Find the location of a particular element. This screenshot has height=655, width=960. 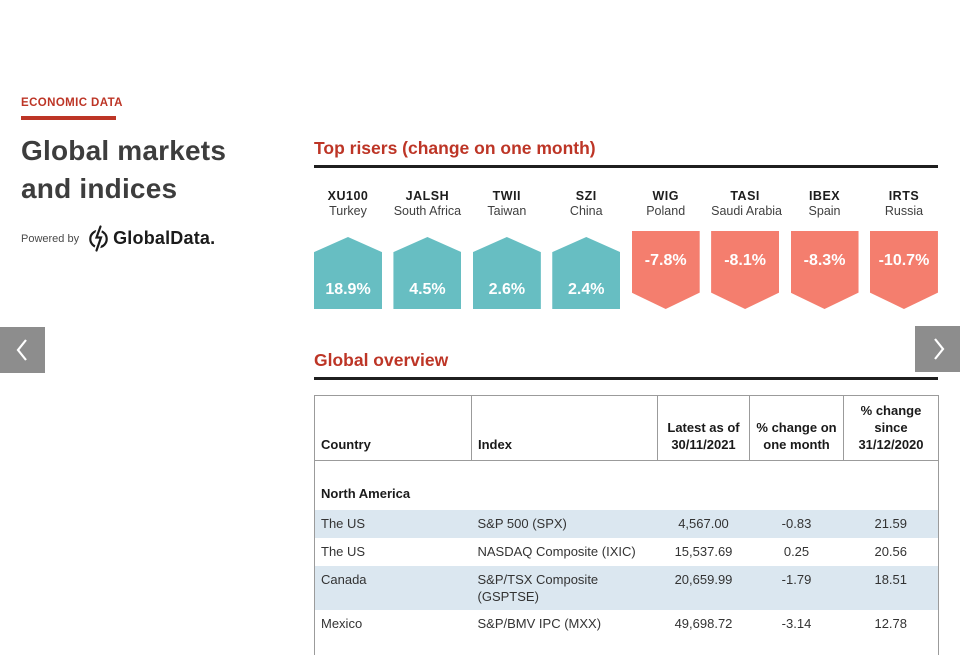

riser-badge-slot: 2.6% is located at coordinates (506, 270).